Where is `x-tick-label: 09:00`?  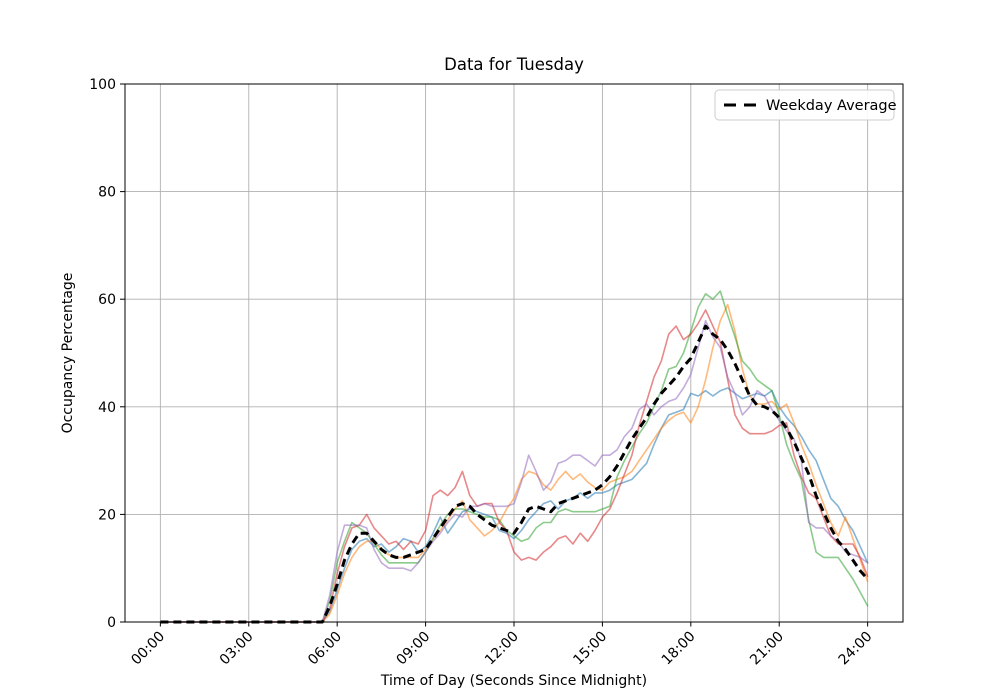 x-tick-label: 09:00 is located at coordinates (414, 649).